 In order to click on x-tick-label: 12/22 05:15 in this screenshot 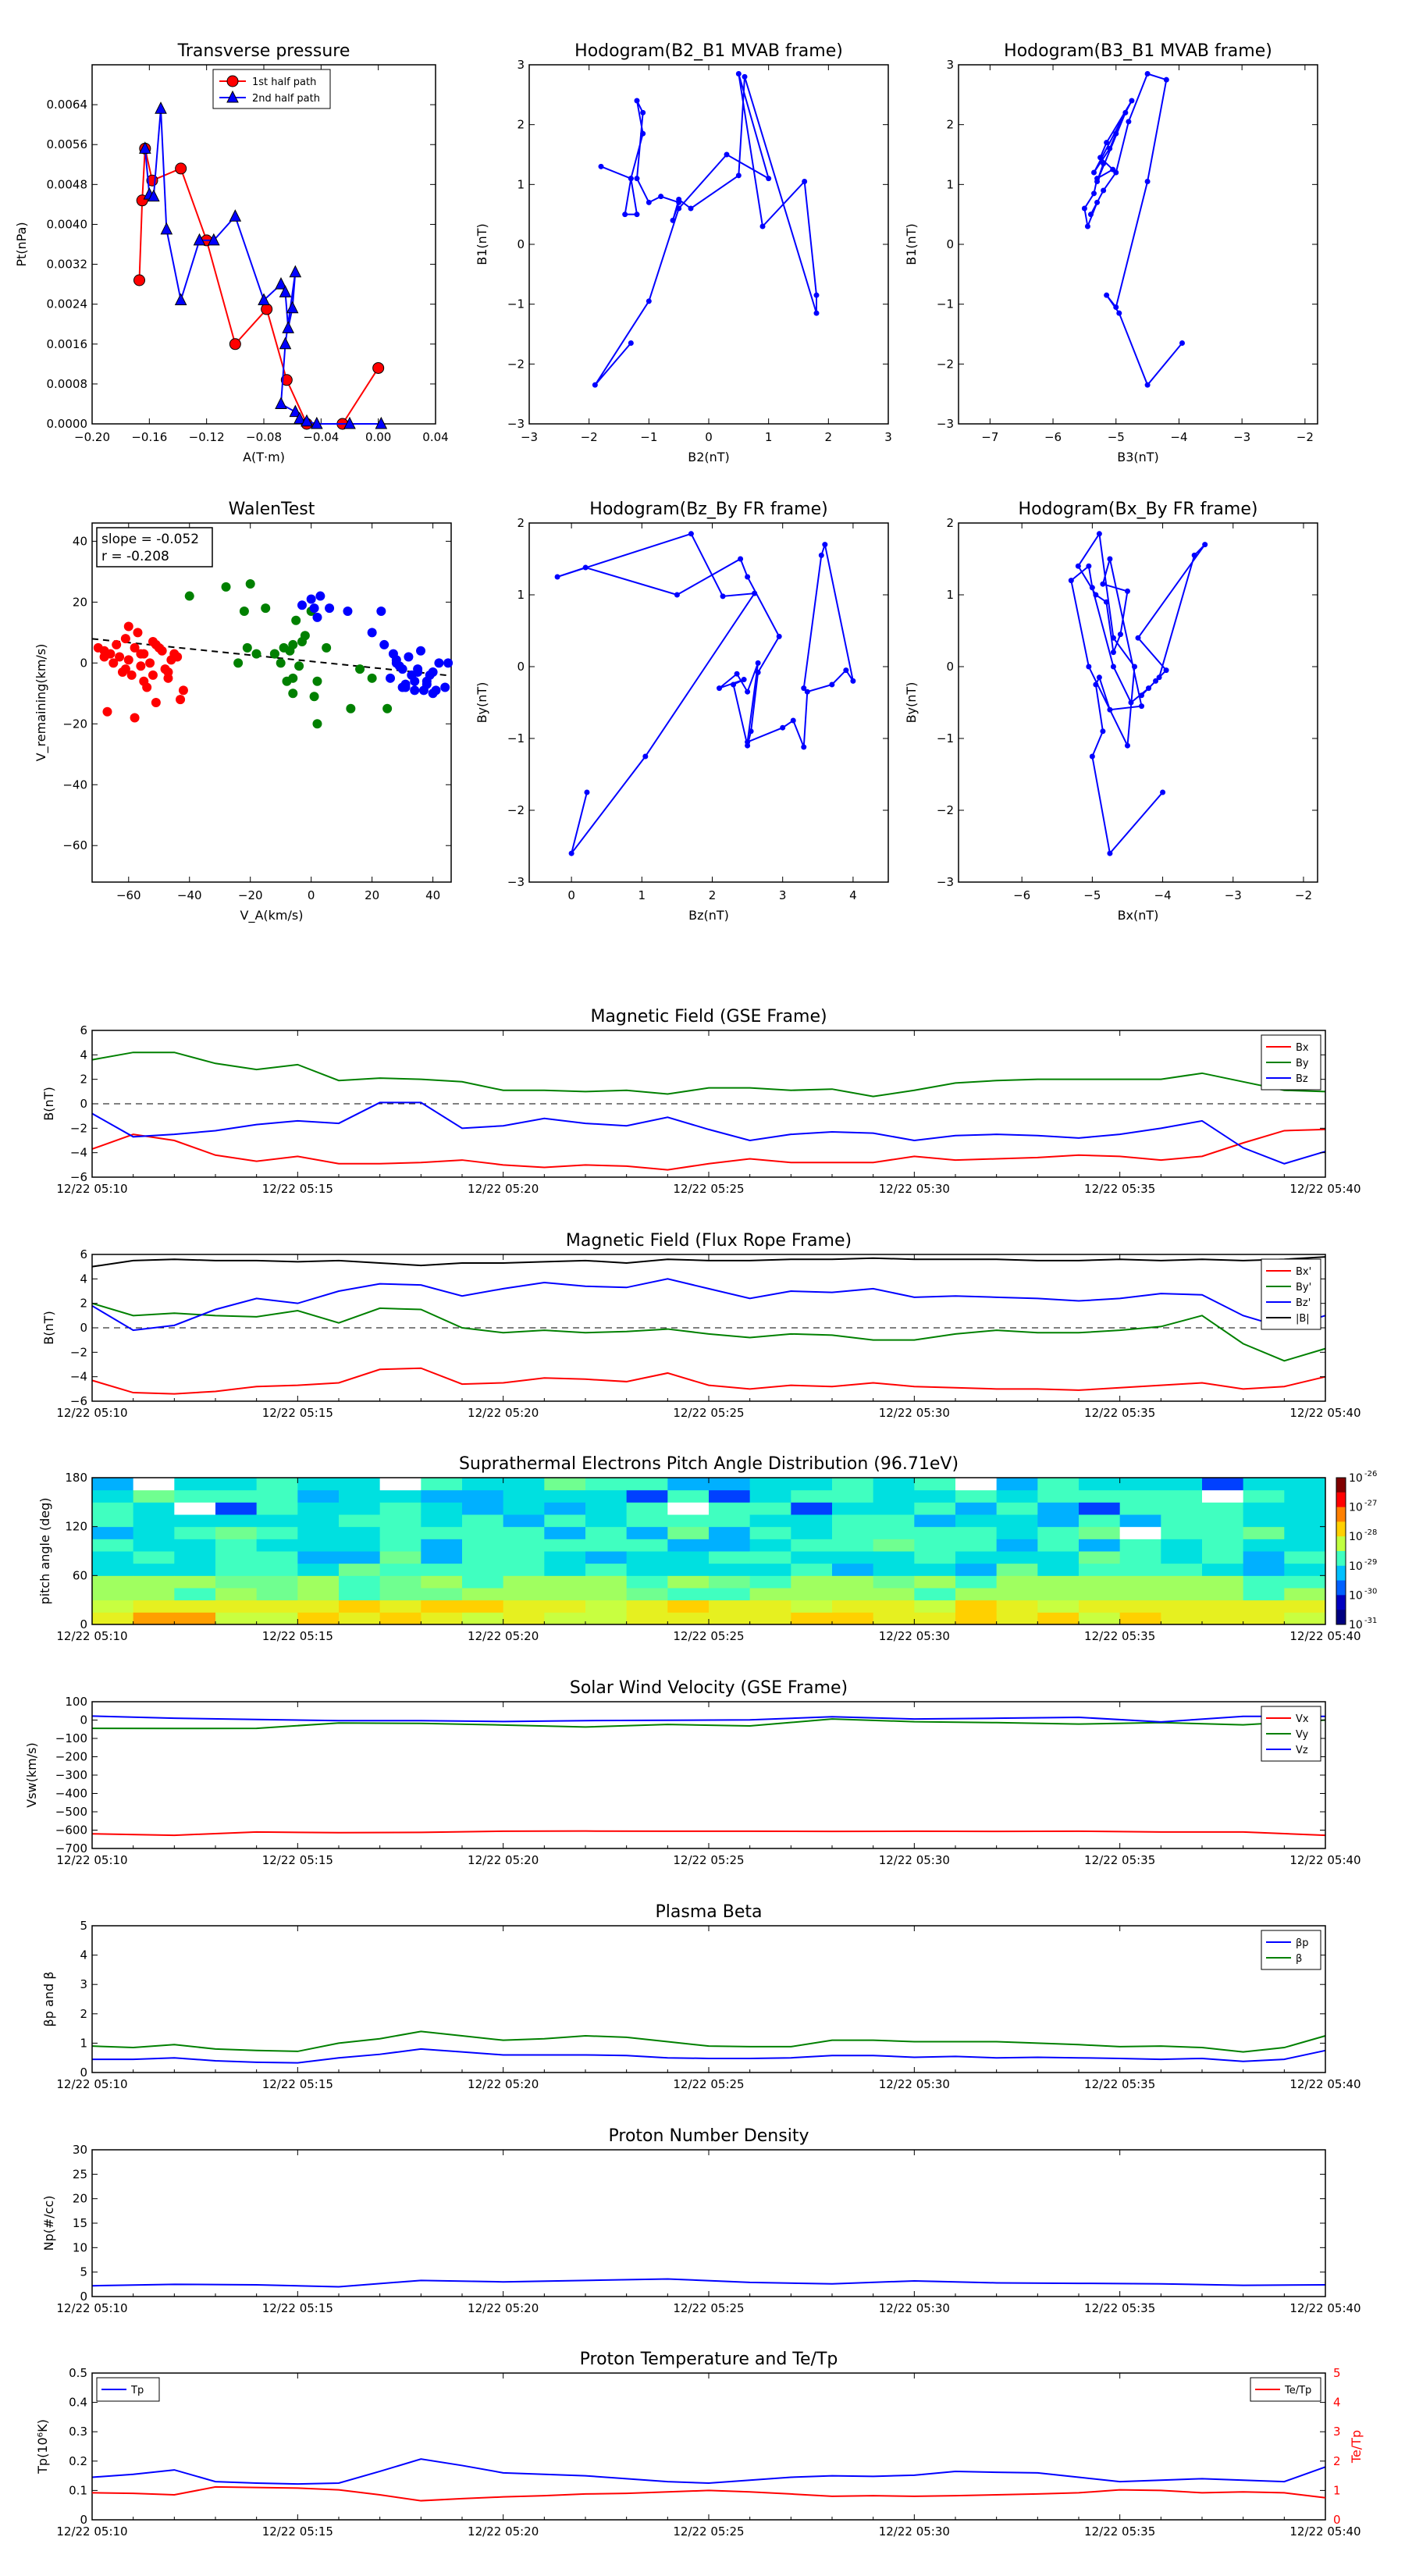, I will do `click(297, 1860)`.